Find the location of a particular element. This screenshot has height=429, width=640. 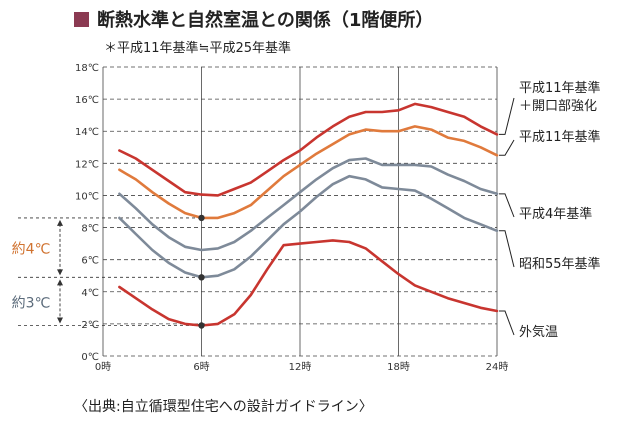

title-row: 断熱水準と自然室温との関係（1階便所） is located at coordinates (253, 19).